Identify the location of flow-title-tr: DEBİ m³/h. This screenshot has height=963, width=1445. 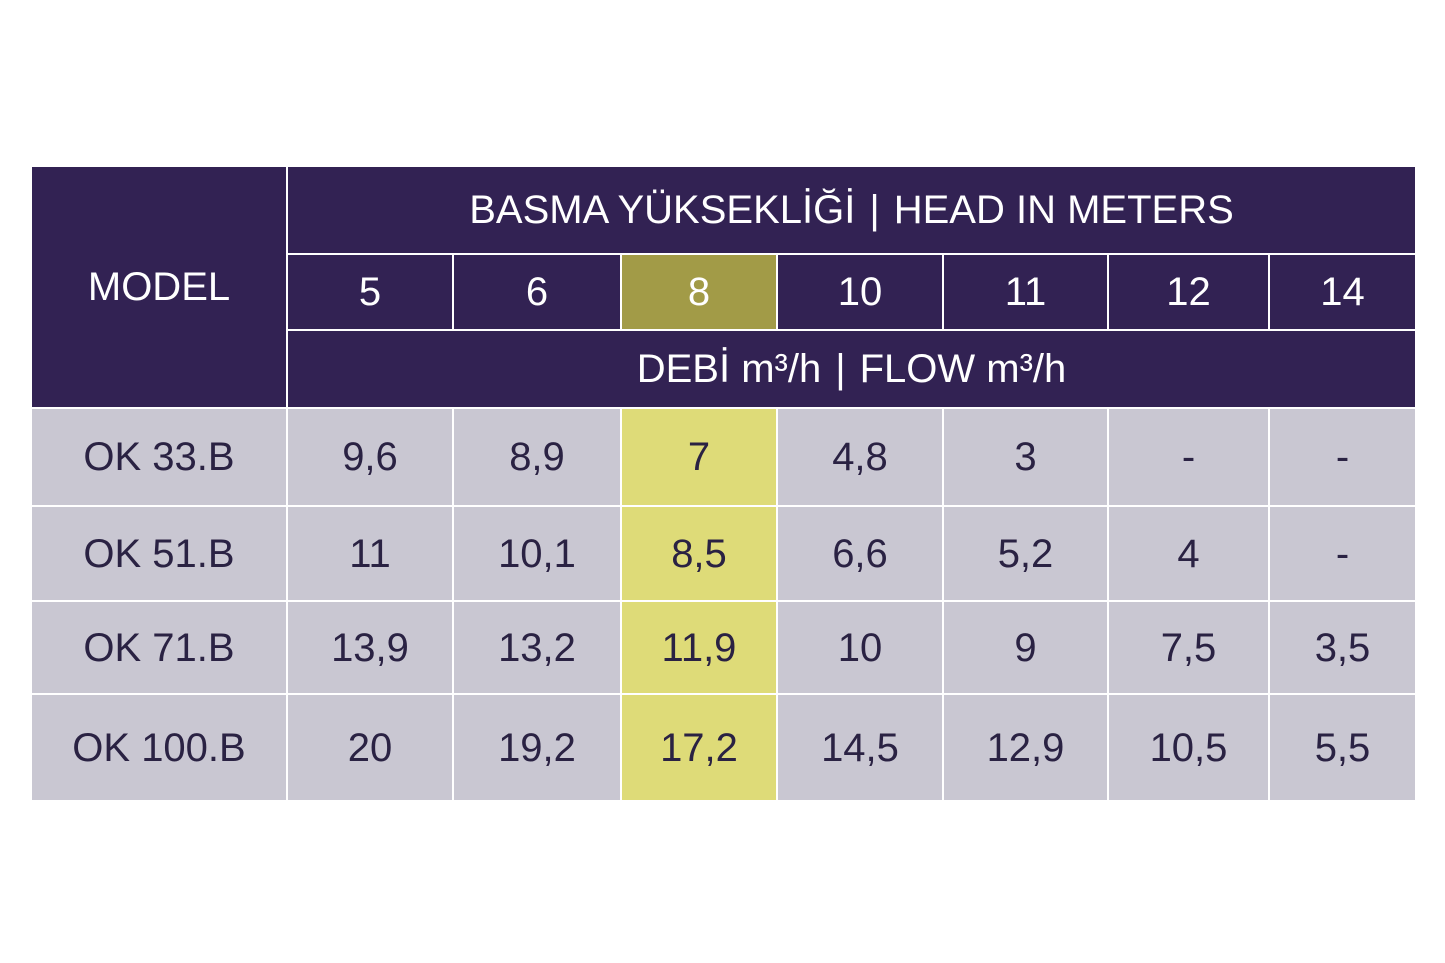
(729, 369).